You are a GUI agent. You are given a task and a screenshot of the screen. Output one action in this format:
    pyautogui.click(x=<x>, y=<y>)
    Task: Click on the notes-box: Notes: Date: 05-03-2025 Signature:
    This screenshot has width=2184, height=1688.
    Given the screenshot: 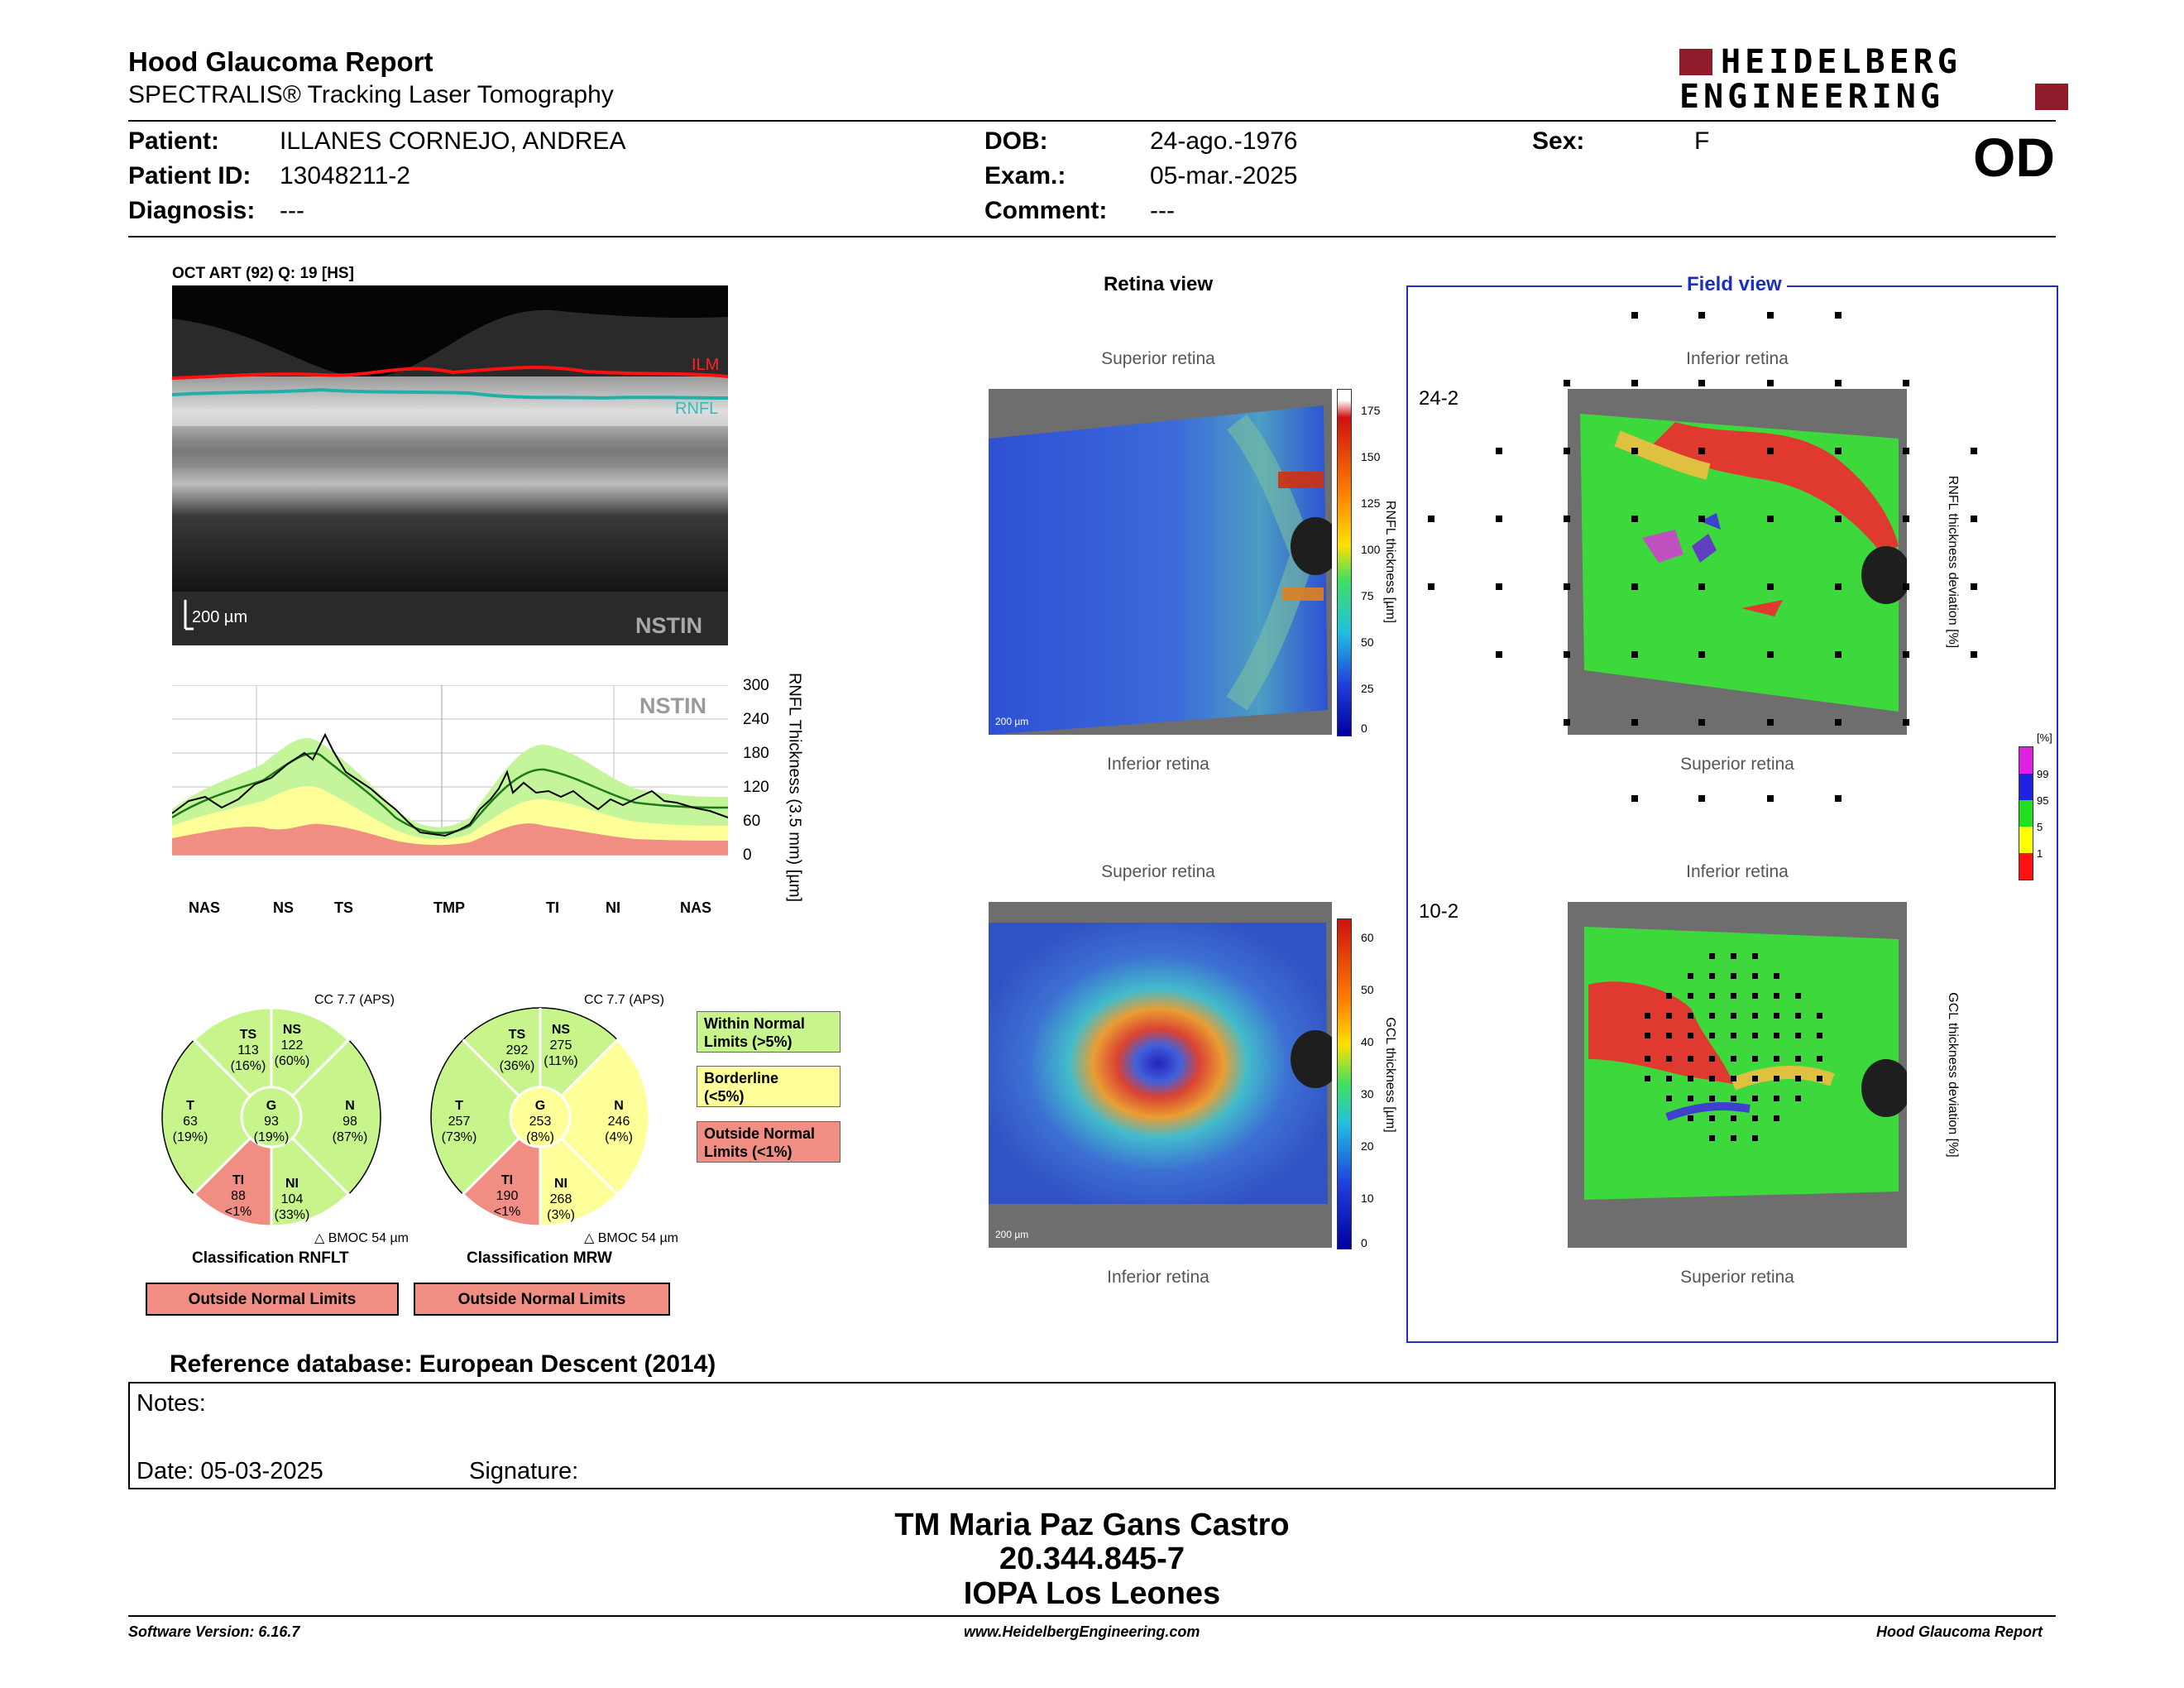 What is the action you would take?
    pyautogui.click(x=1092, y=1435)
    